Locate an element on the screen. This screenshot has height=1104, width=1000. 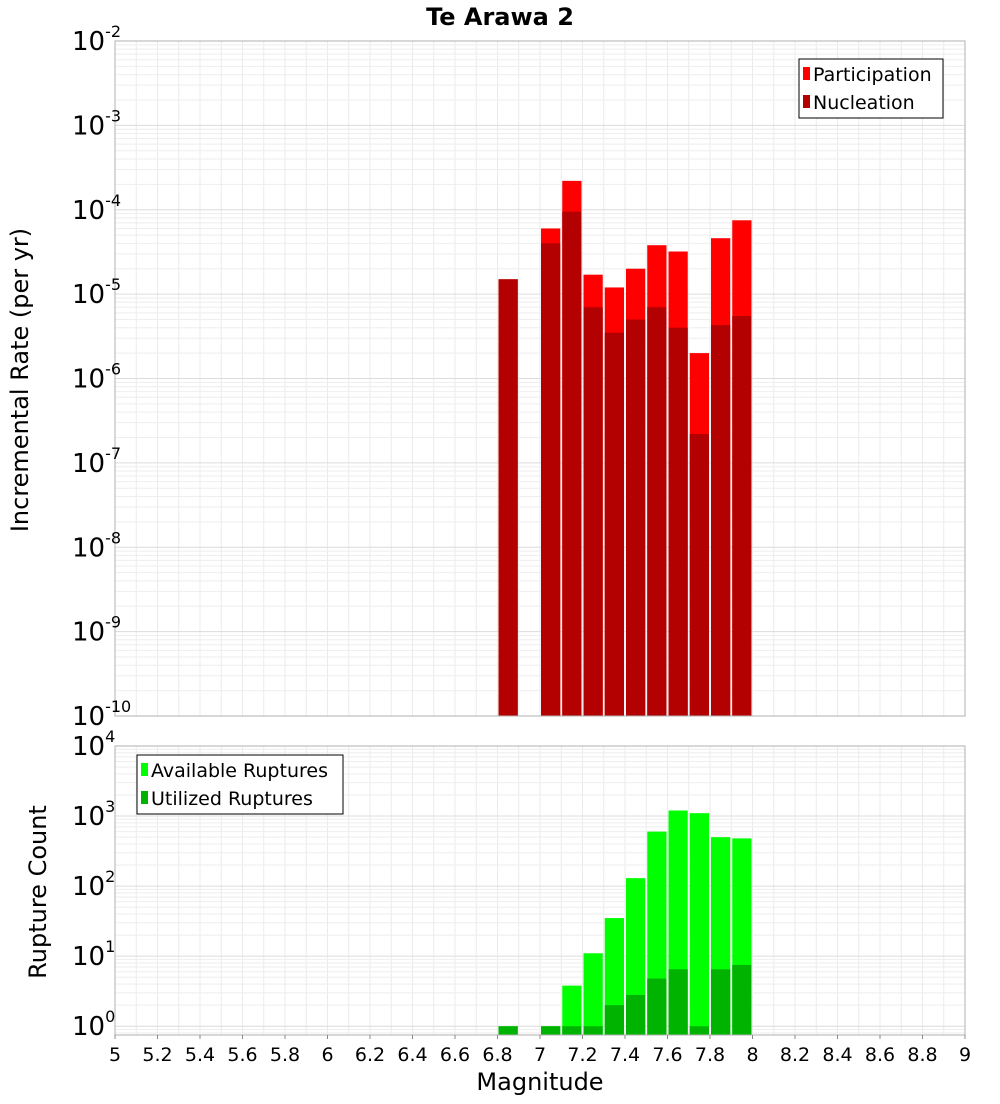
x-tick-label: 6.6 is located at coordinates (455, 1055).